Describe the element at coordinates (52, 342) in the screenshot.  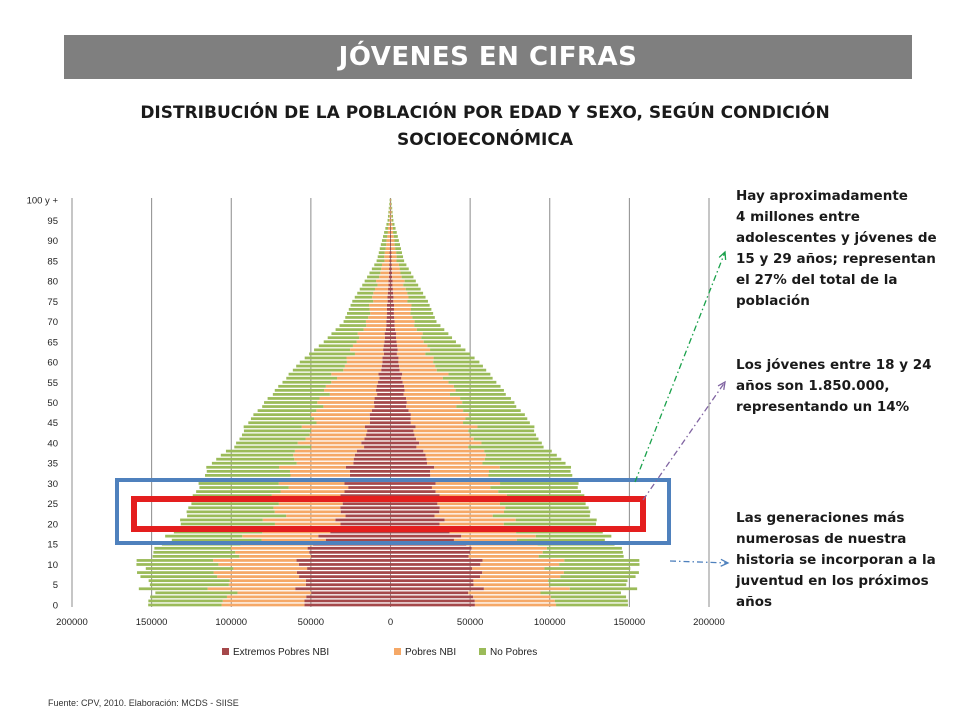
I see `y-tick-label: 65` at that location.